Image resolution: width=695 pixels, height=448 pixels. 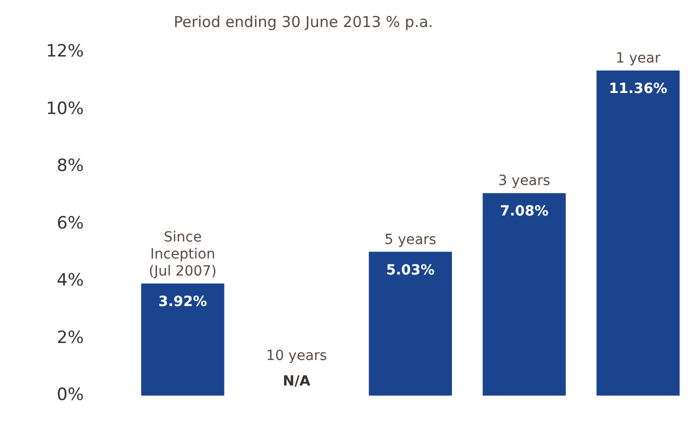 What do you see at coordinates (182, 302) in the screenshot?
I see `data-label: 3.92%` at bounding box center [182, 302].